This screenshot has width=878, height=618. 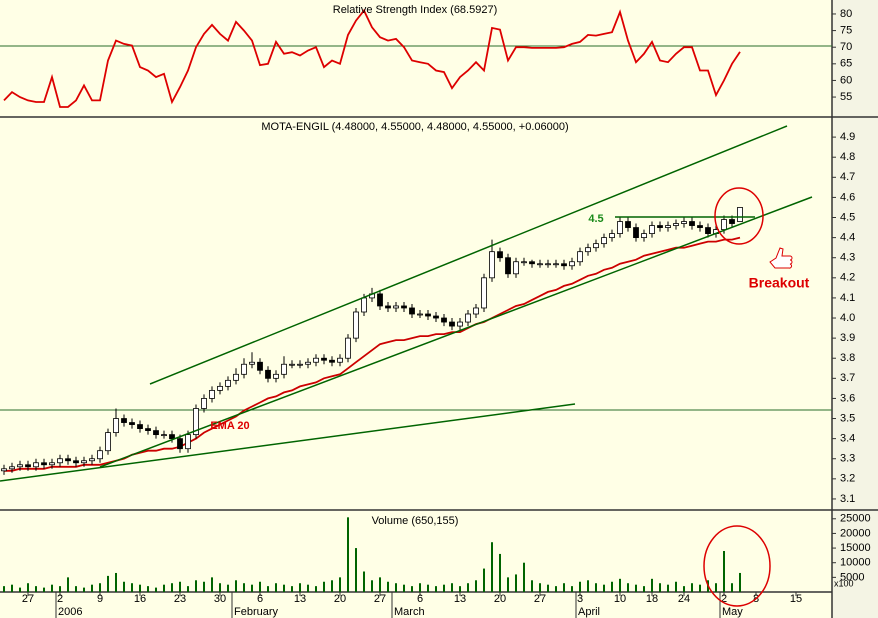 I want to click on y-tick-label: 3.2, so click(x=847, y=479).